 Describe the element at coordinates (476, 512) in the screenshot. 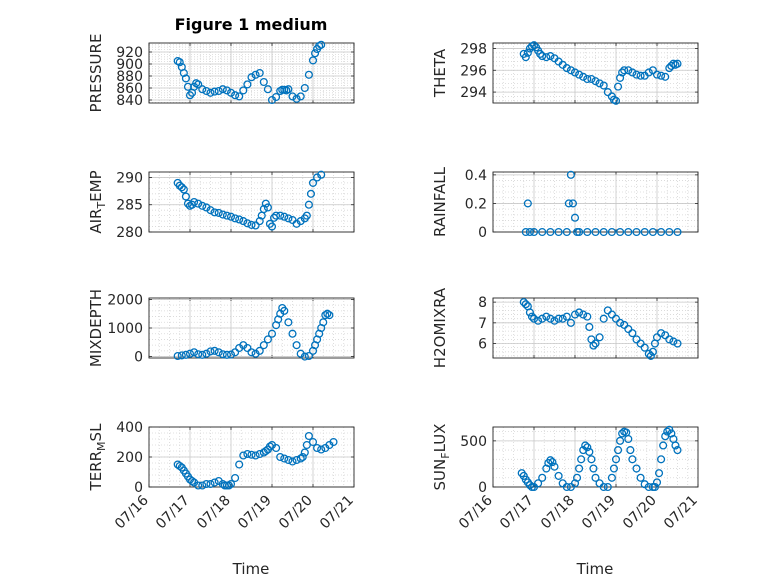

I see `panel-8-x-tick-label: 07/16` at that location.